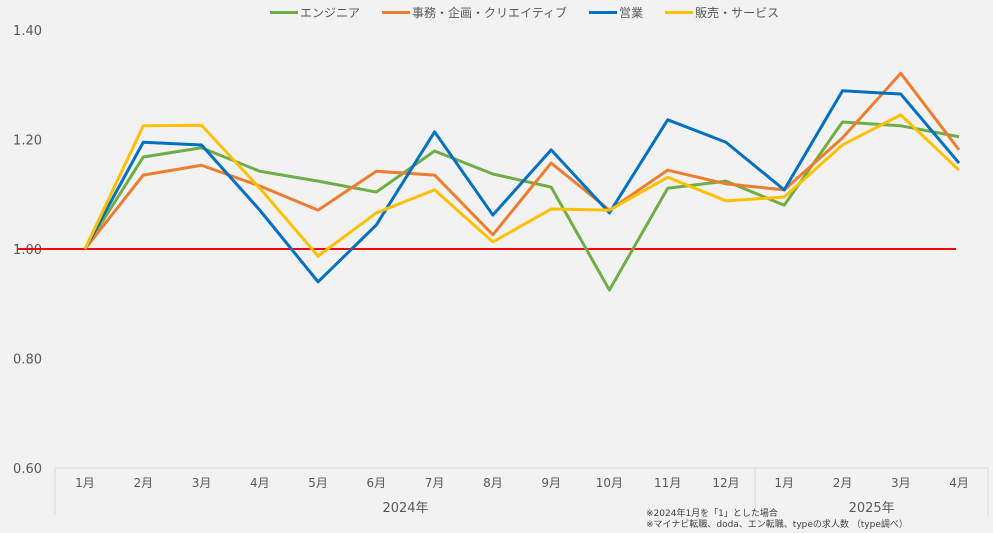 This screenshot has height=533, width=993. What do you see at coordinates (872, 508) in the screenshot?
I see `x-group-label: 2025年` at bounding box center [872, 508].